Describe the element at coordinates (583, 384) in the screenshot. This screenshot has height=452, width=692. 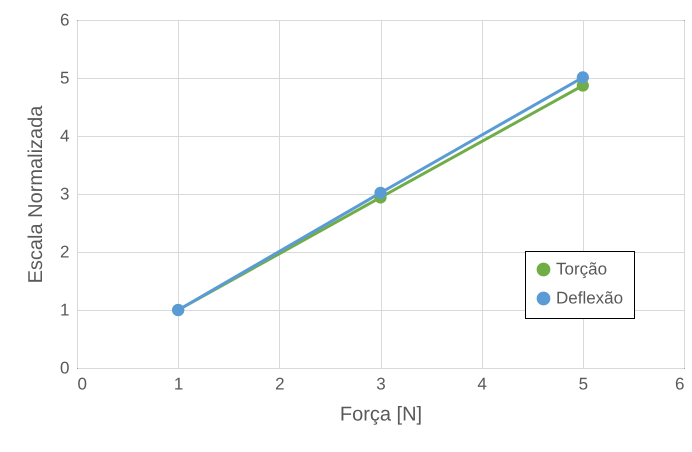
I see `x-tick-label: 5` at that location.